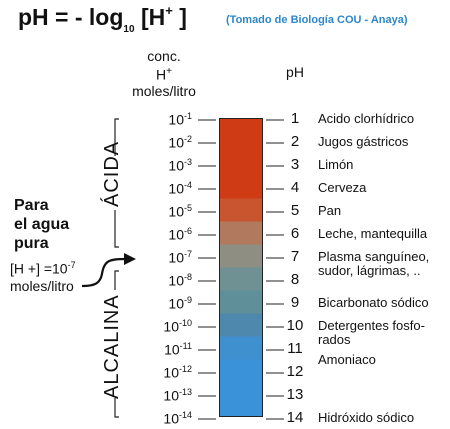 Image resolution: width=450 pixels, height=429 pixels. I want to click on conc-column-header: conc. H+ moles/litro, so click(164, 73).